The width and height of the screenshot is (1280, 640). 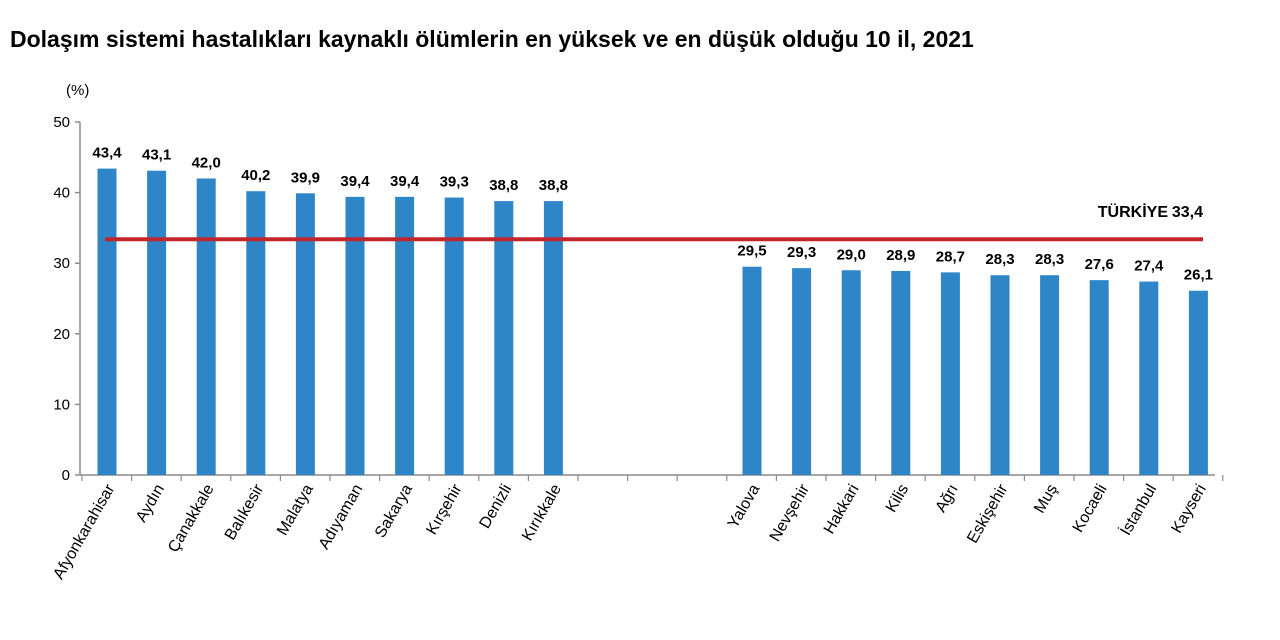 What do you see at coordinates (206, 162) in the screenshot?
I see `data-label: 42,0` at bounding box center [206, 162].